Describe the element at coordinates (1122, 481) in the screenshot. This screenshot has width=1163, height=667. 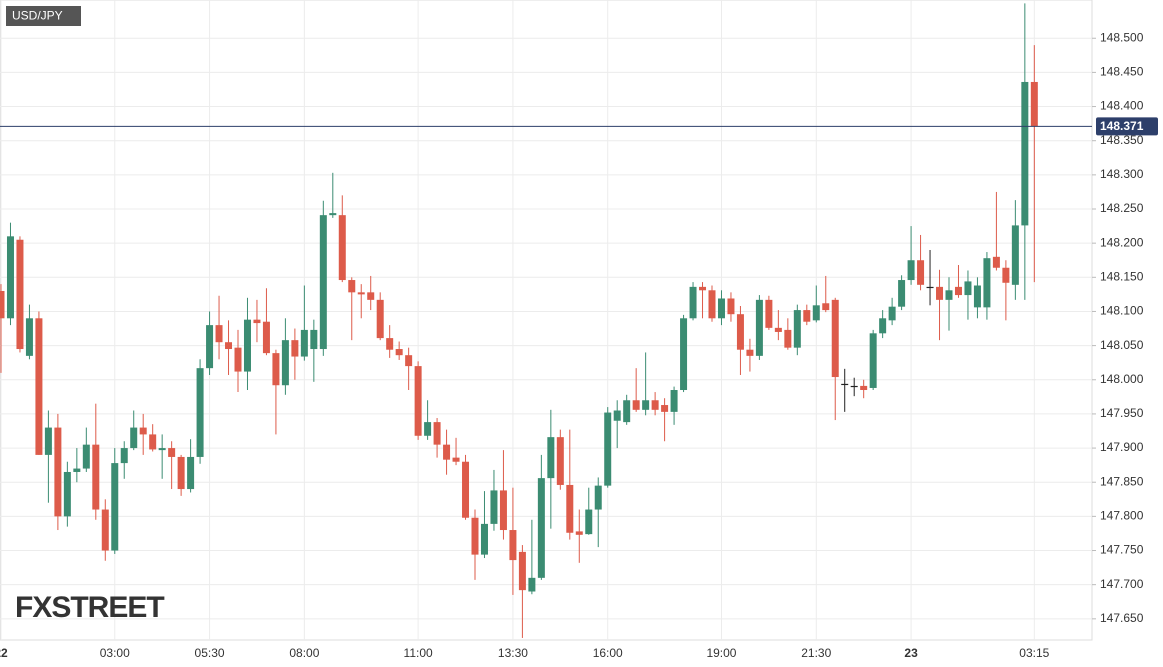
I see `y-tick-label: 147.850` at that location.